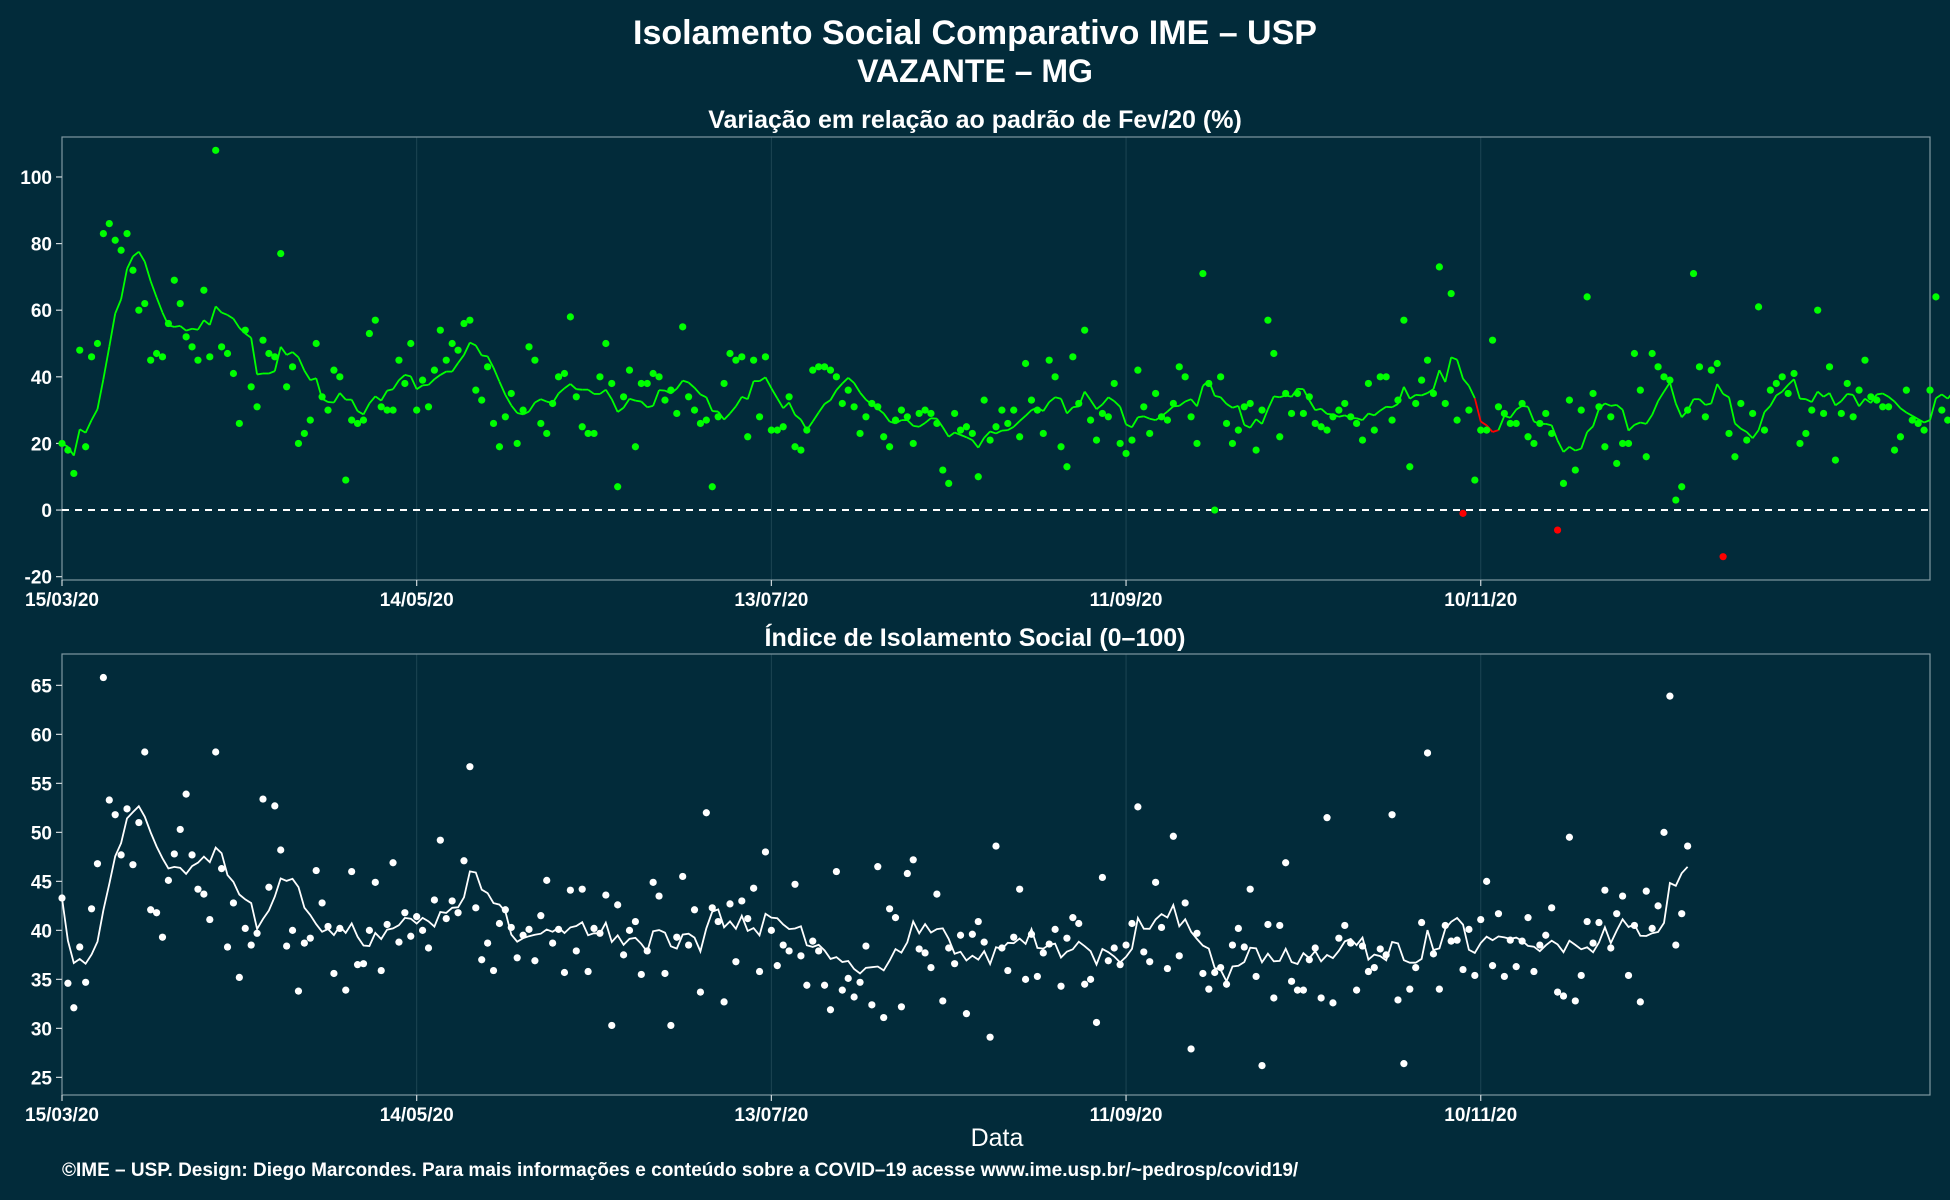 This screenshot has height=1200, width=1950. What do you see at coordinates (1480, 600) in the screenshot?
I see `x-tick-label: 10/11/20` at bounding box center [1480, 600].